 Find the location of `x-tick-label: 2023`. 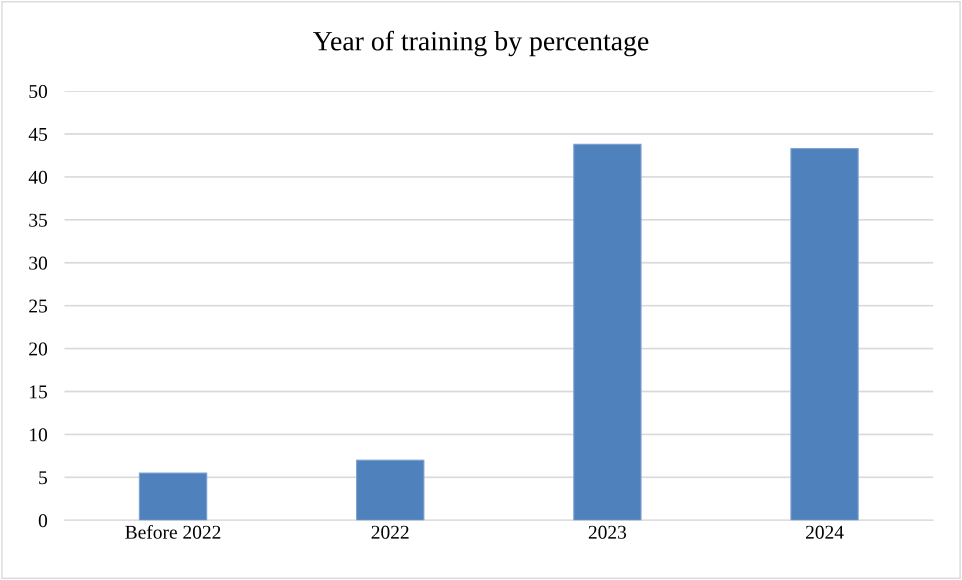

x-tick-label: 2023 is located at coordinates (607, 532).